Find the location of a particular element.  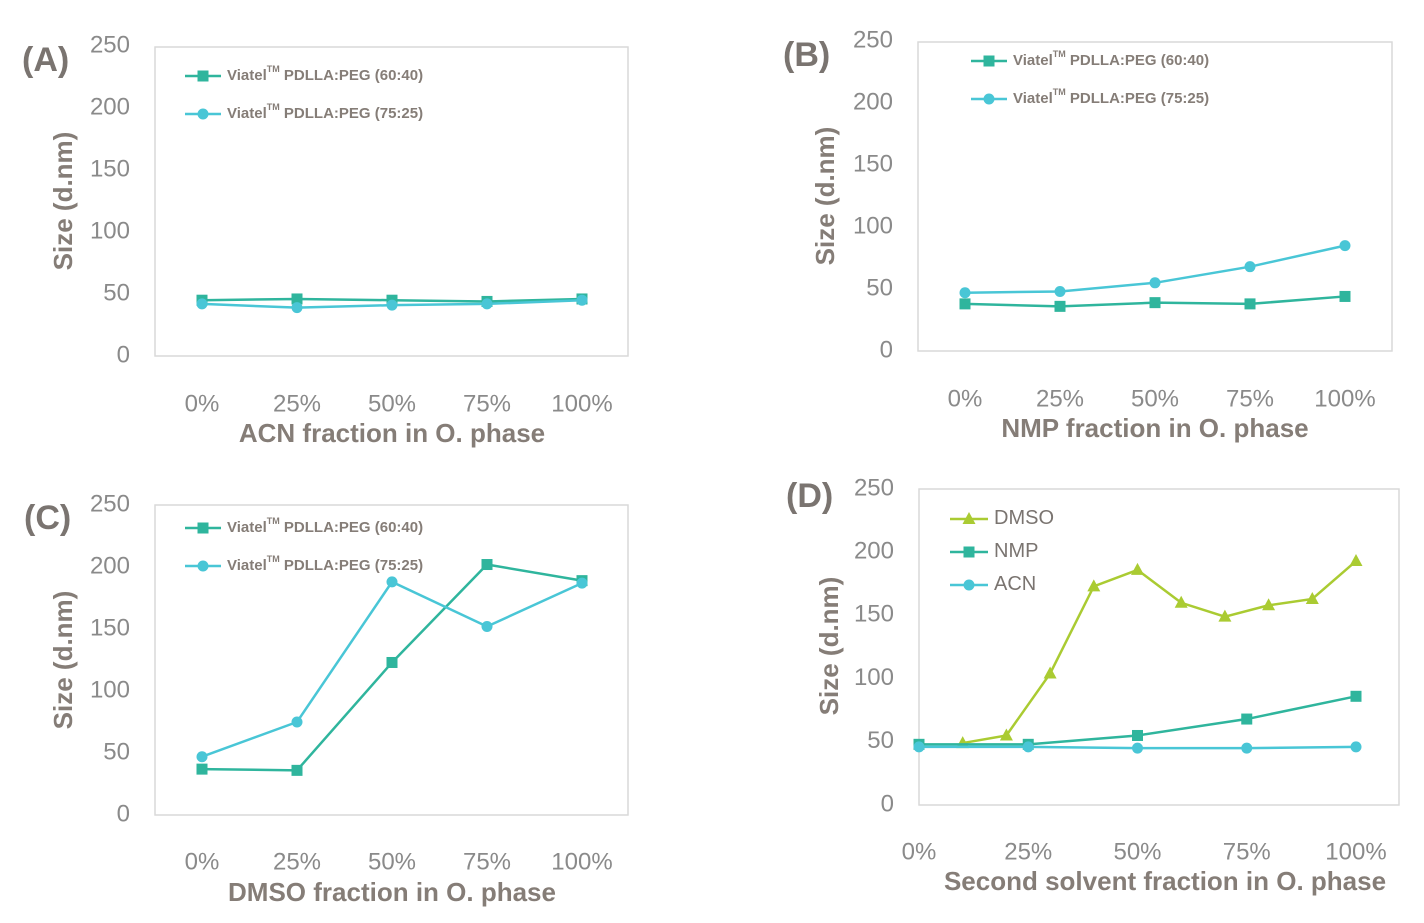

series-line is located at coordinates (1159, 652).